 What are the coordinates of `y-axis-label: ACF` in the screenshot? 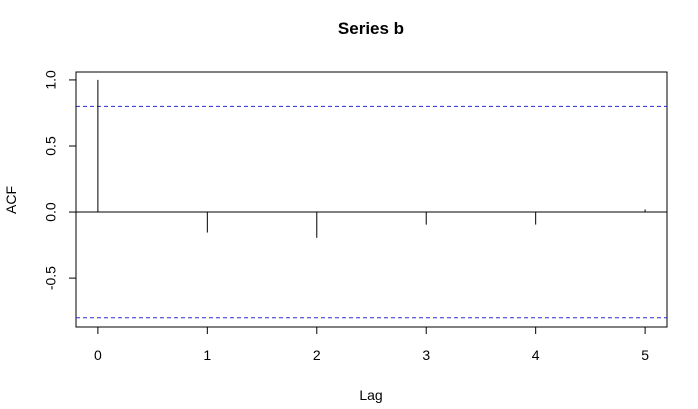 It's located at (11, 200).